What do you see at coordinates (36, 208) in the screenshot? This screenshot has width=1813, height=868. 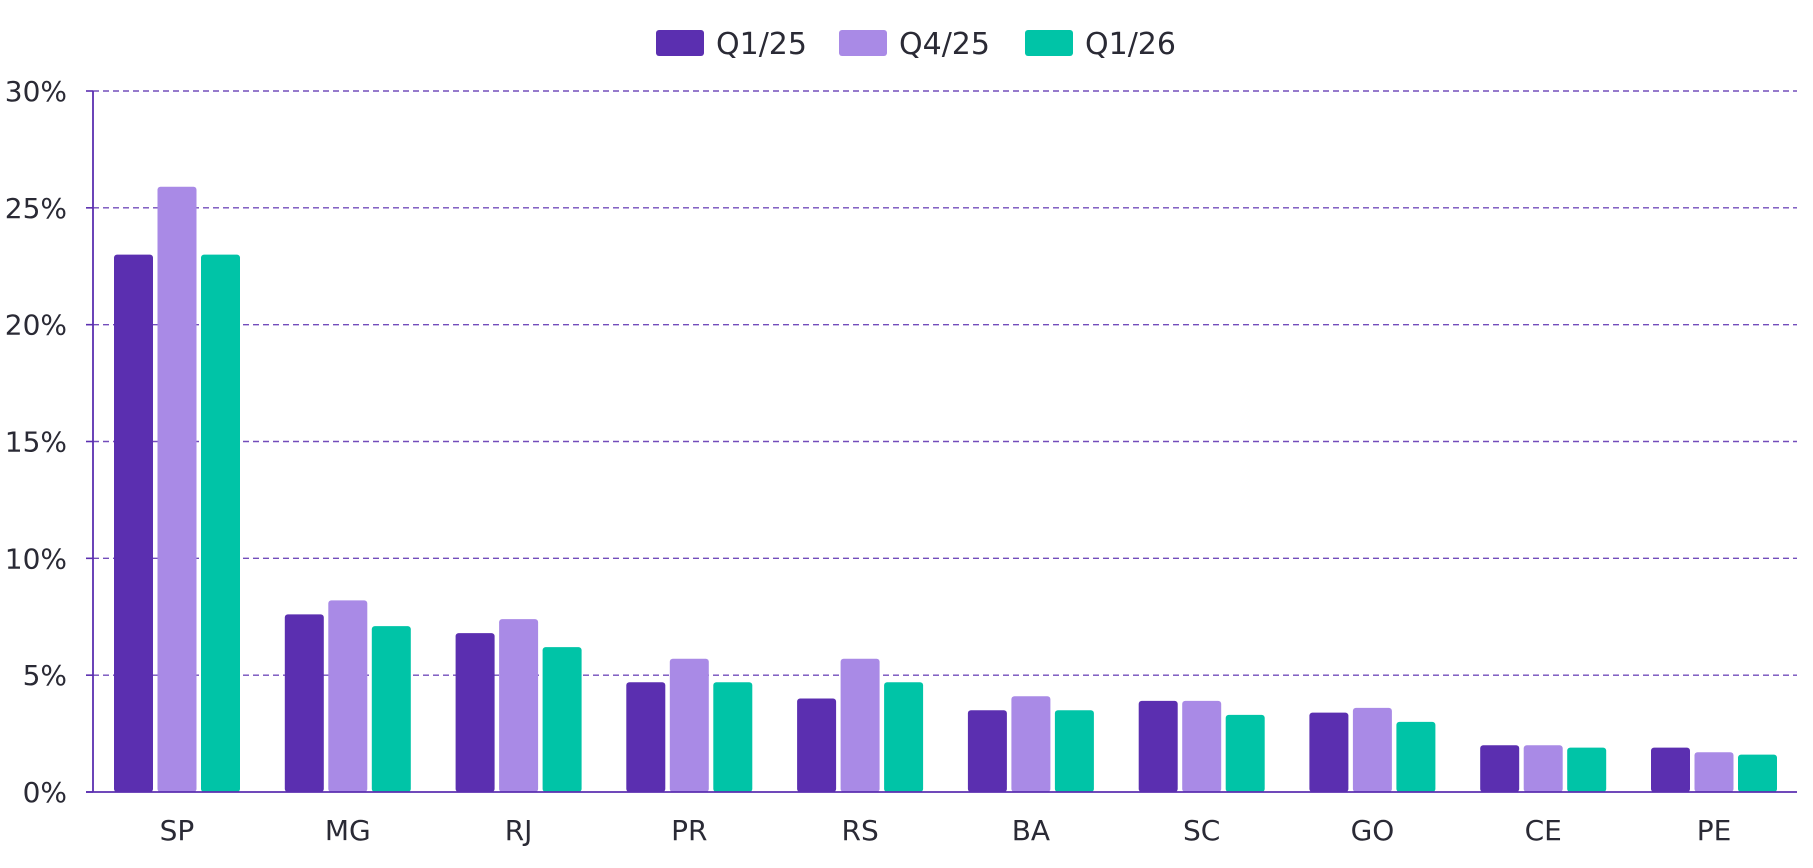 I see `y-tick-label: 25%` at bounding box center [36, 208].